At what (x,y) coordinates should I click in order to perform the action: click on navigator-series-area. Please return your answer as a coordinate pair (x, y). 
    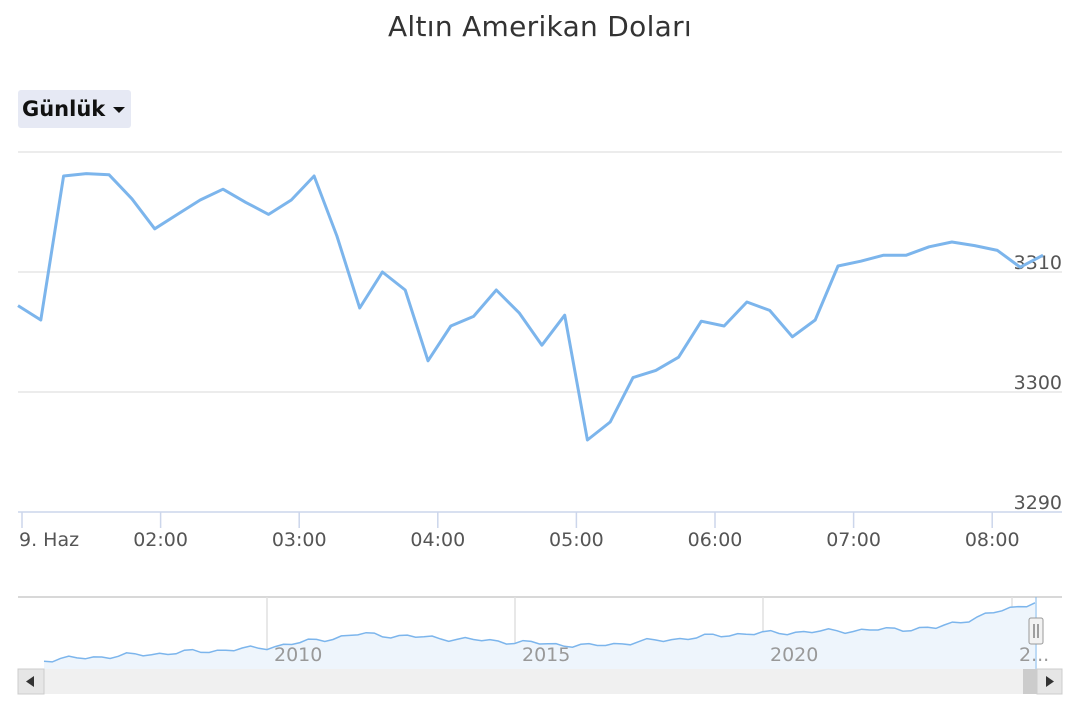
    Looking at the image, I should click on (539, 635).